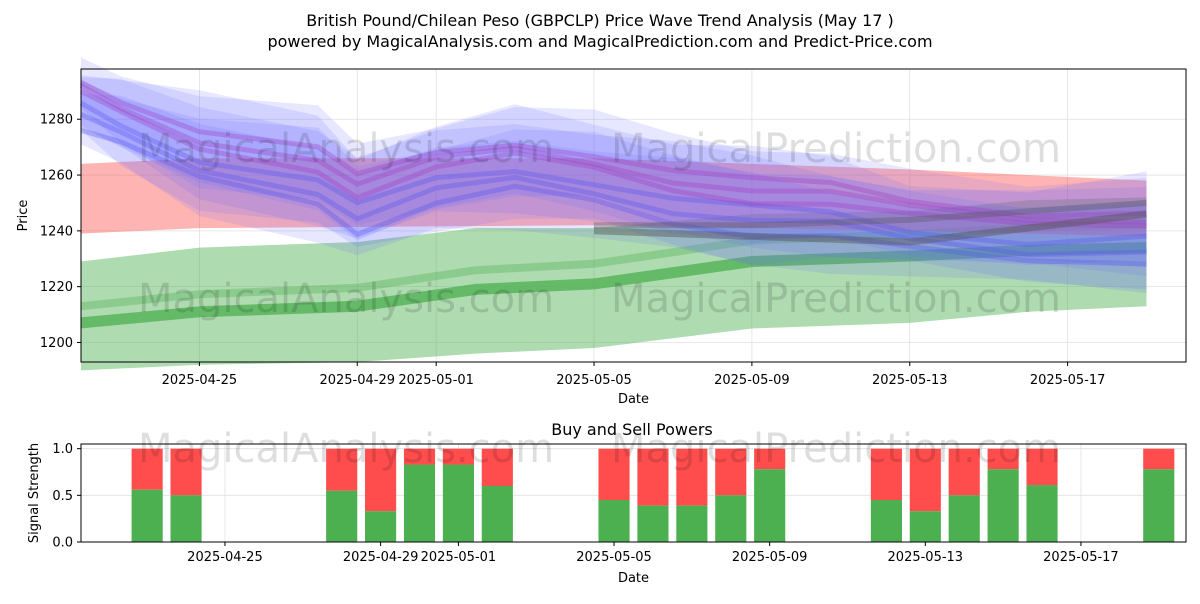  I want to click on price-y-ticks: 1200 1220 1240 1260 1280, so click(60, 232).